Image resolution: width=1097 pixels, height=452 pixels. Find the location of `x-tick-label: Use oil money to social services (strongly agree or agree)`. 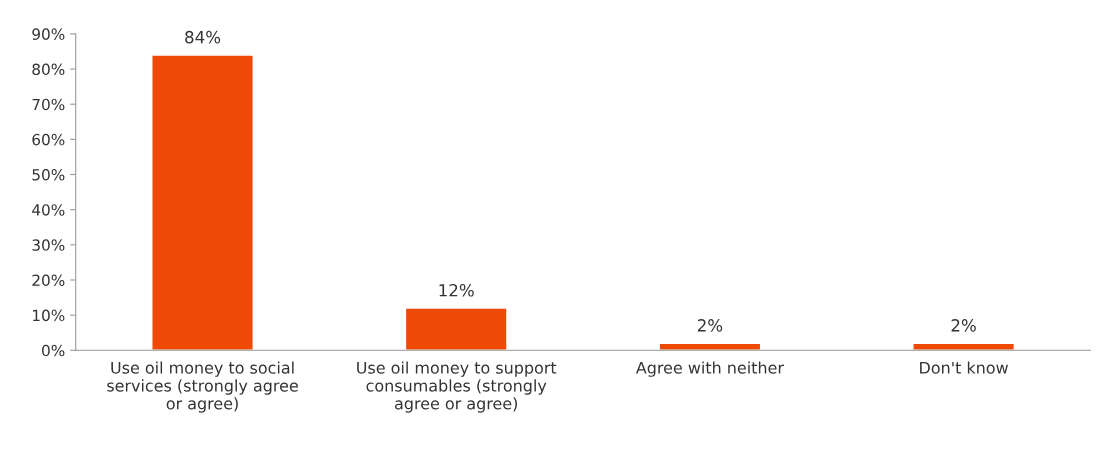

x-tick-label: Use oil money to social services (strongly agree or agree) is located at coordinates (202, 387).